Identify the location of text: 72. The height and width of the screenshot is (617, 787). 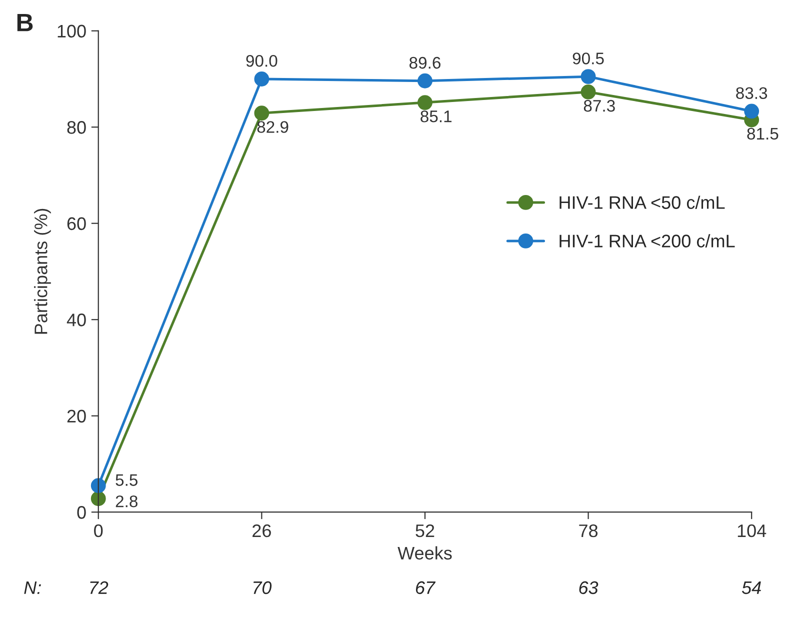
(99, 587).